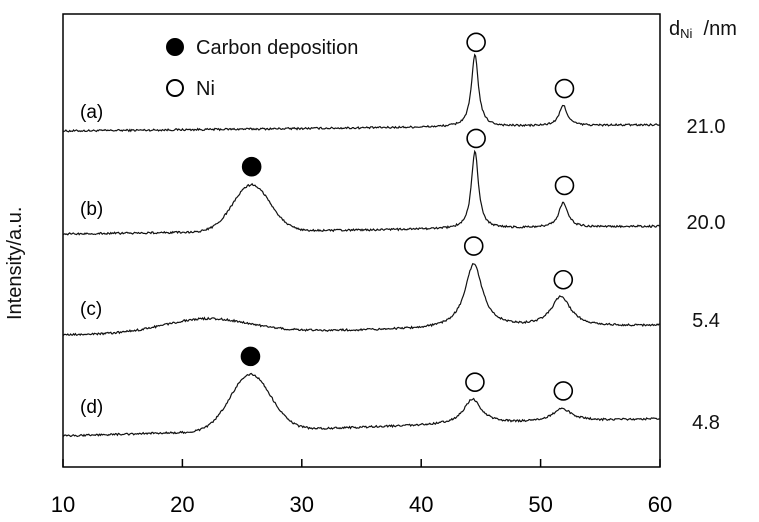 The width and height of the screenshot is (759, 522). Describe the element at coordinates (706, 321) in the screenshot. I see `dni-value-c: 5.4` at that location.